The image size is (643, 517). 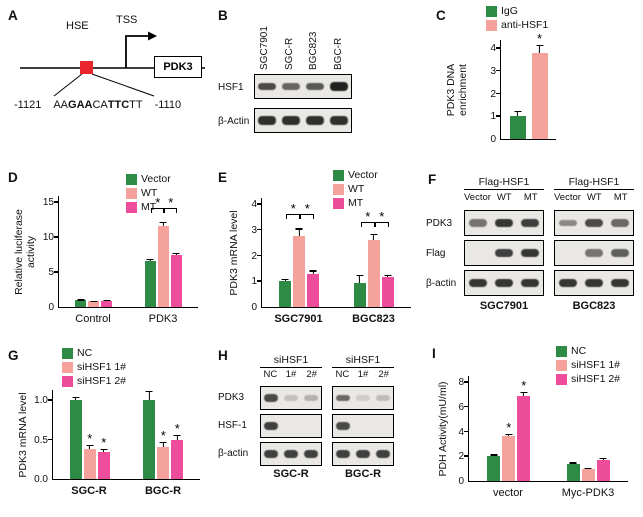 What do you see at coordinates (48, 202) in the screenshot?
I see `y-tick-label: 15` at bounding box center [48, 202].